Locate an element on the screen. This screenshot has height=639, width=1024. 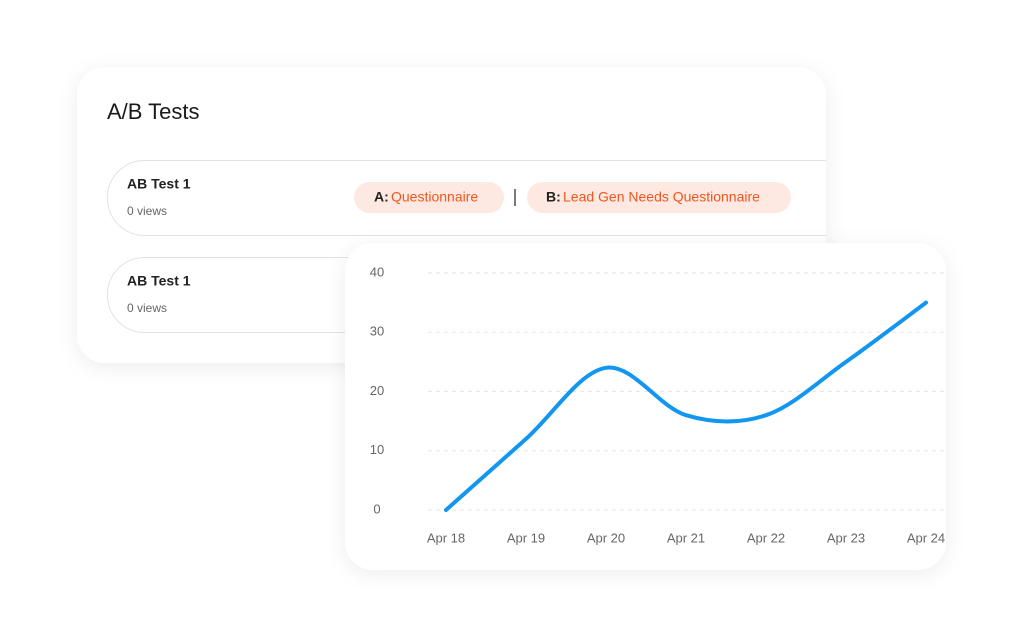
variant-name: Lead Gen Needs Questionnaire is located at coordinates (661, 197).